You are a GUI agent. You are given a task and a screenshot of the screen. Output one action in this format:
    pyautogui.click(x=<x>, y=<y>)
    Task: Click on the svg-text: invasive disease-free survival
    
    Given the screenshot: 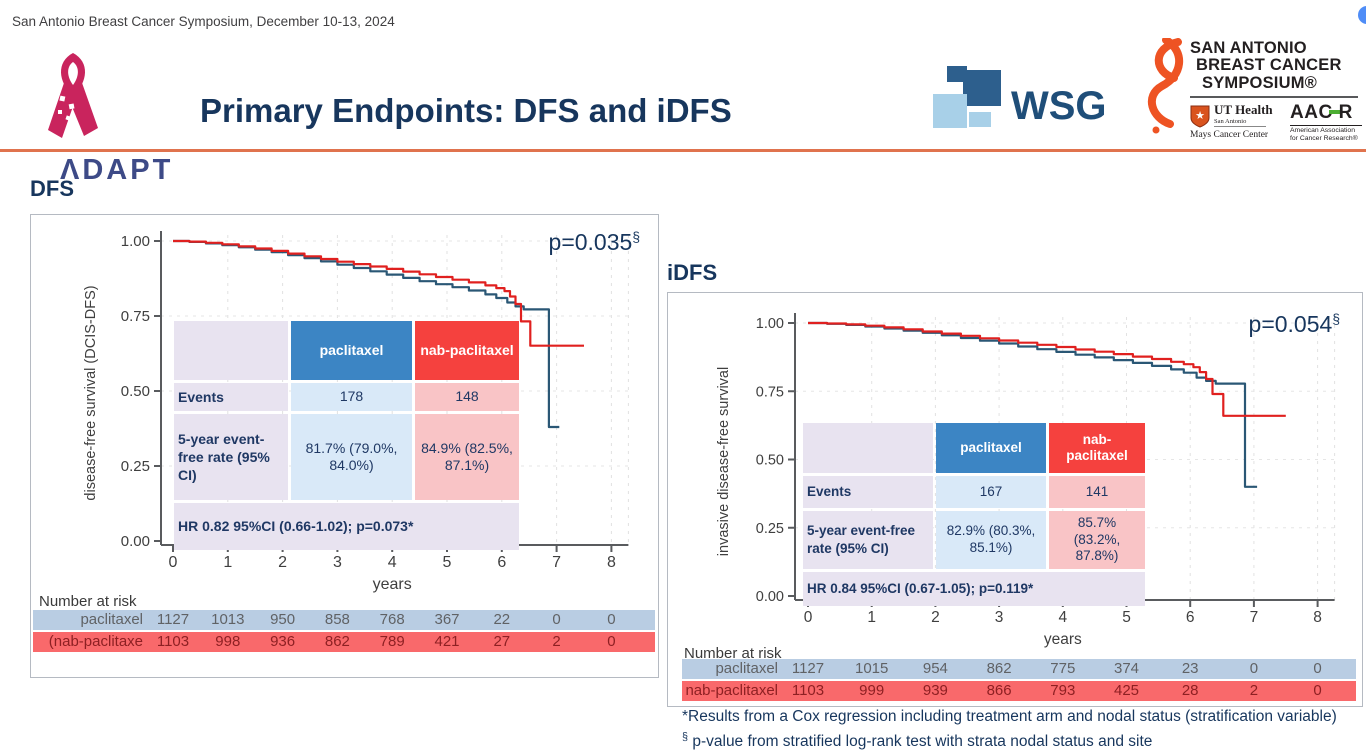 What is the action you would take?
    pyautogui.click(x=724, y=461)
    